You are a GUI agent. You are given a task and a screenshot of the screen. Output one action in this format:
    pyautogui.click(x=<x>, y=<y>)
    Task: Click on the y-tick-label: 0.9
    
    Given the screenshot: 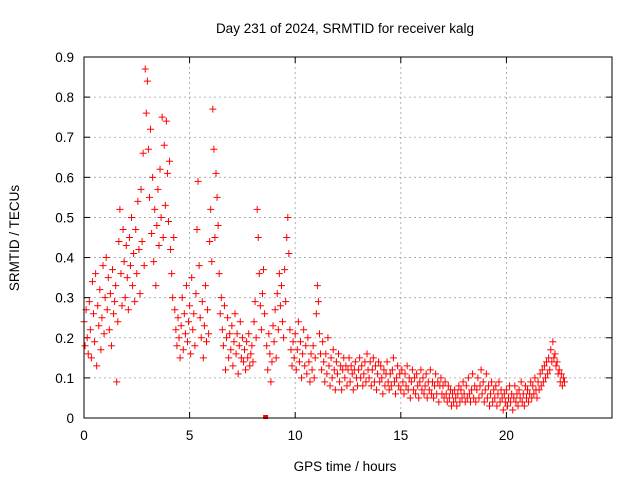 What is the action you would take?
    pyautogui.click(x=64, y=57)
    